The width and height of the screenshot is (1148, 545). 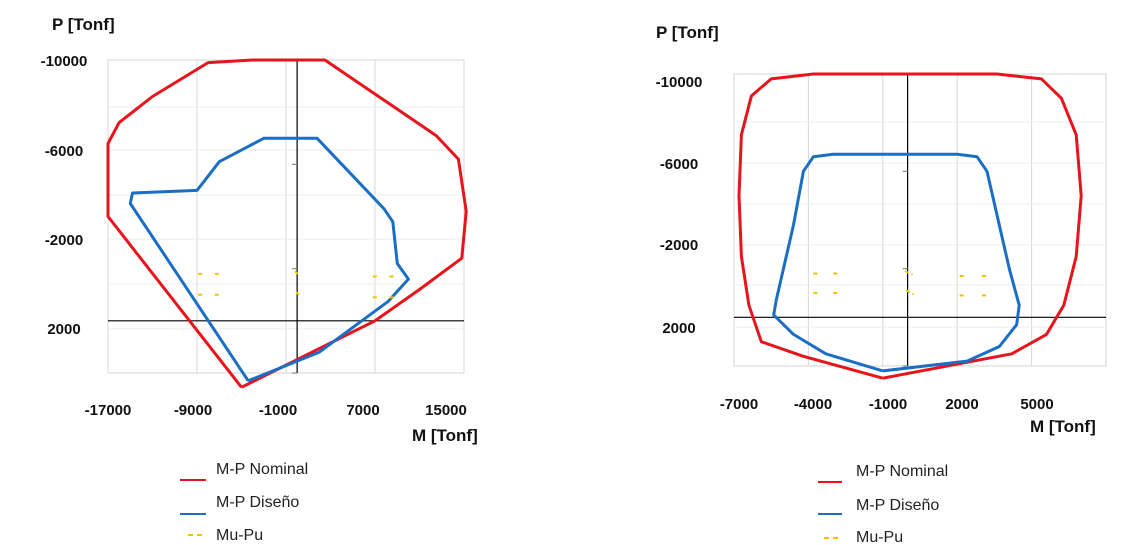 I want to click on right-legend: M-P Nominal M-P Diseño Mu-Pu, so click(x=883, y=504).